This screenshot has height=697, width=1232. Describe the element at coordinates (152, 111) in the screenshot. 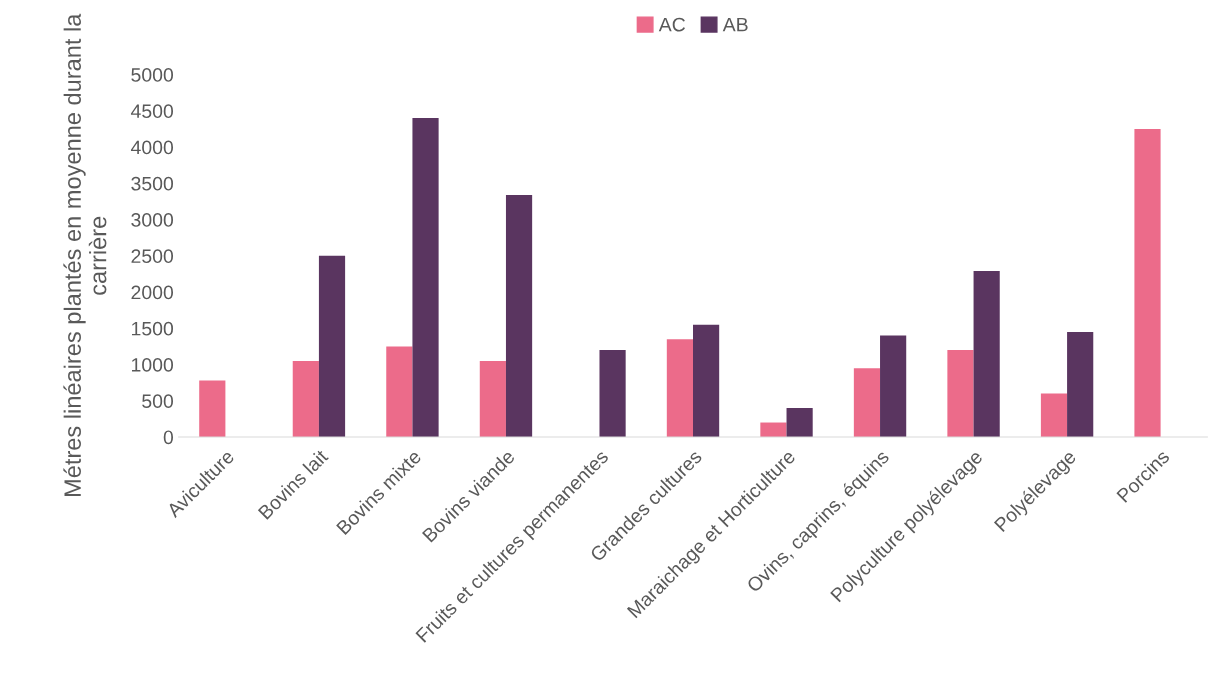

I see `y-tick-label: 4500` at that location.